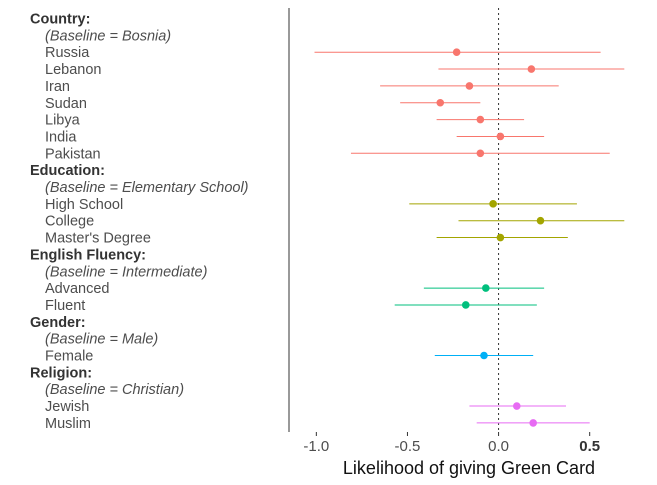 Image resolution: width=657 pixels, height=485 pixels. I want to click on x-tick-label: -1.0, so click(316, 446).